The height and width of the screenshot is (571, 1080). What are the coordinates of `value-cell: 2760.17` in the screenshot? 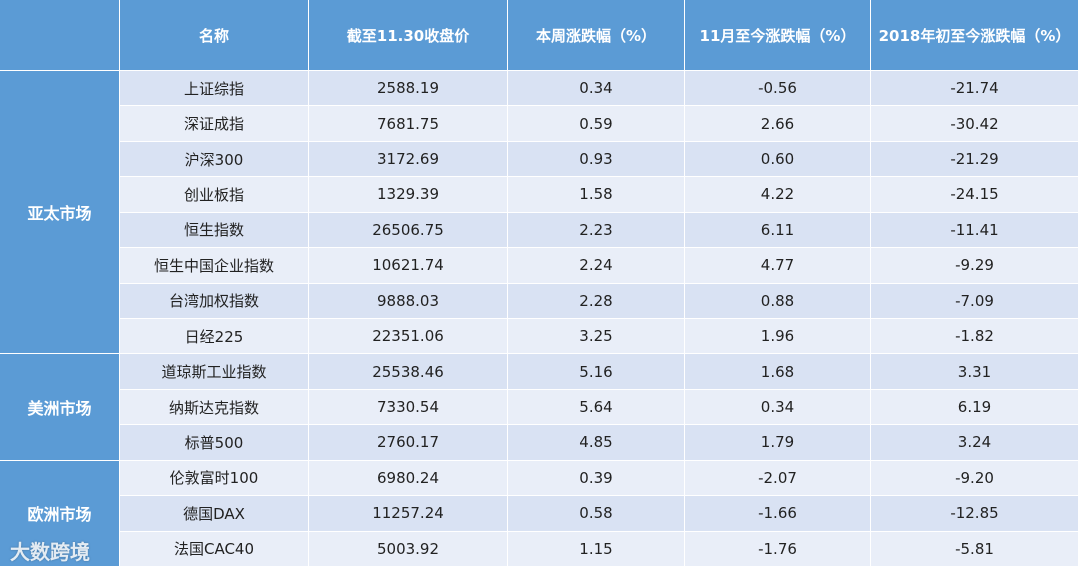 It's located at (408, 442).